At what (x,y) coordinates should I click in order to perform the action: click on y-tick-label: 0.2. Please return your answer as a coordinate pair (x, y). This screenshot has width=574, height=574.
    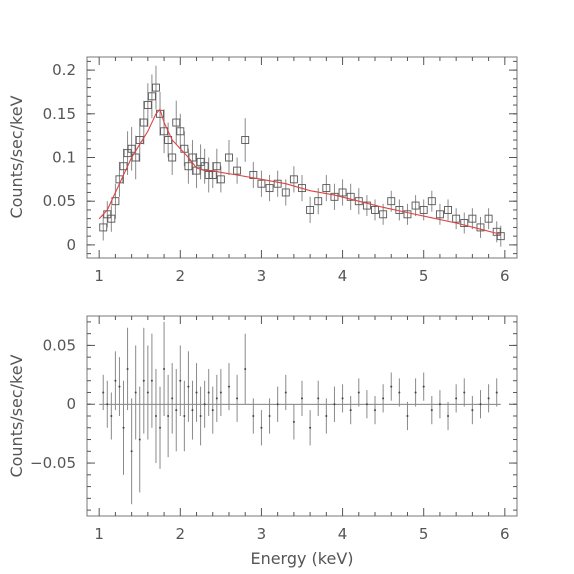
    Looking at the image, I should click on (64, 70).